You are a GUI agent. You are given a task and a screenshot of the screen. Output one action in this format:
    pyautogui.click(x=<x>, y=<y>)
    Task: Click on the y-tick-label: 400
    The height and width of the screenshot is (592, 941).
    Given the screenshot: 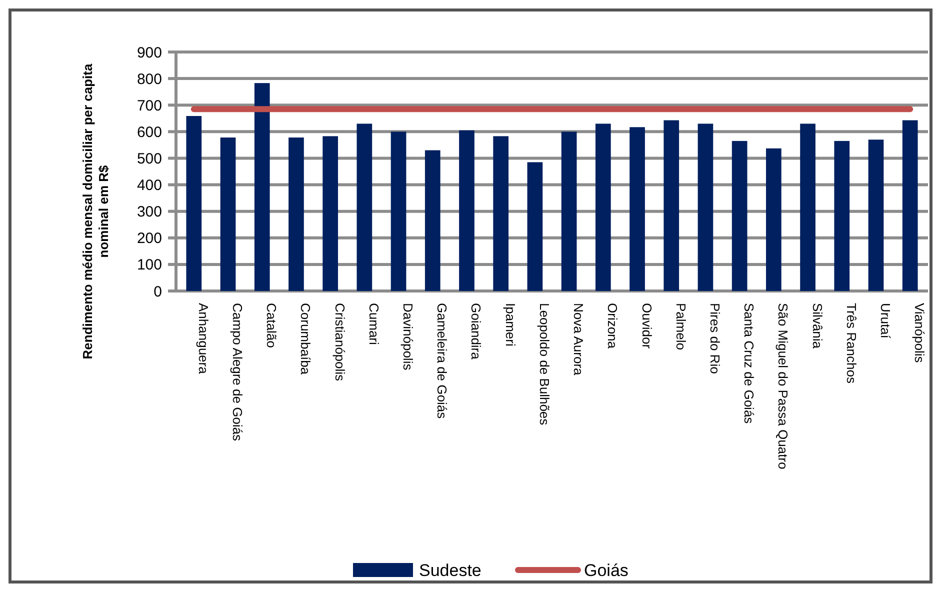 What is the action you would take?
    pyautogui.click(x=149, y=185)
    